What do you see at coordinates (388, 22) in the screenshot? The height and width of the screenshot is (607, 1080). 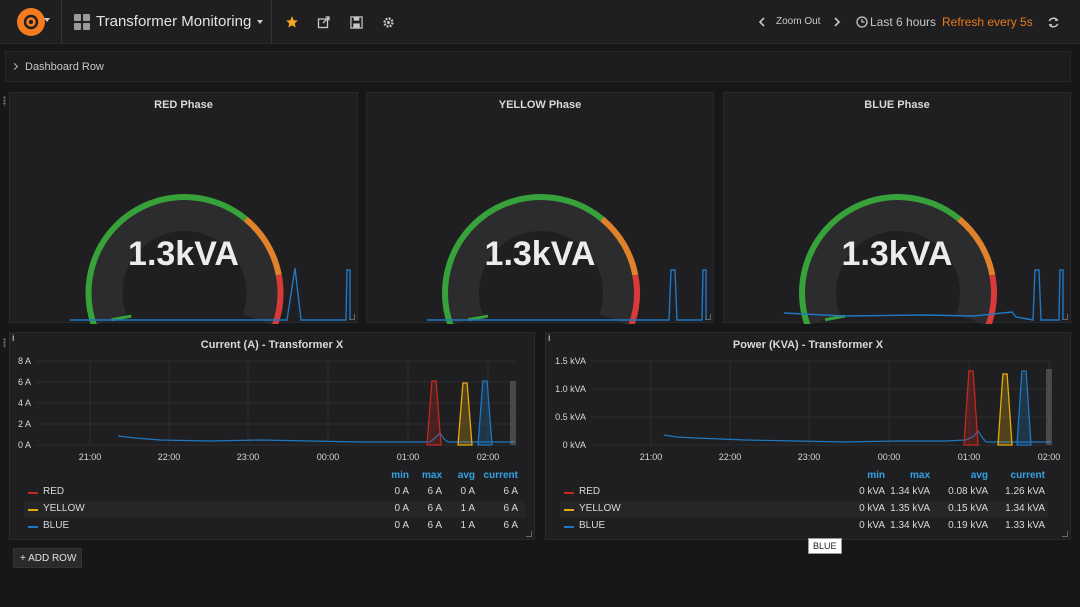 I see `gear-icon` at bounding box center [388, 22].